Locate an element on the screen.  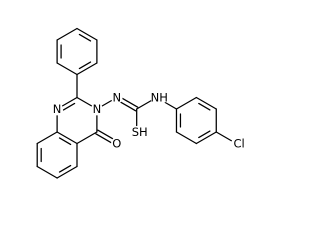
atom-label: O is located at coordinates (116, 144).